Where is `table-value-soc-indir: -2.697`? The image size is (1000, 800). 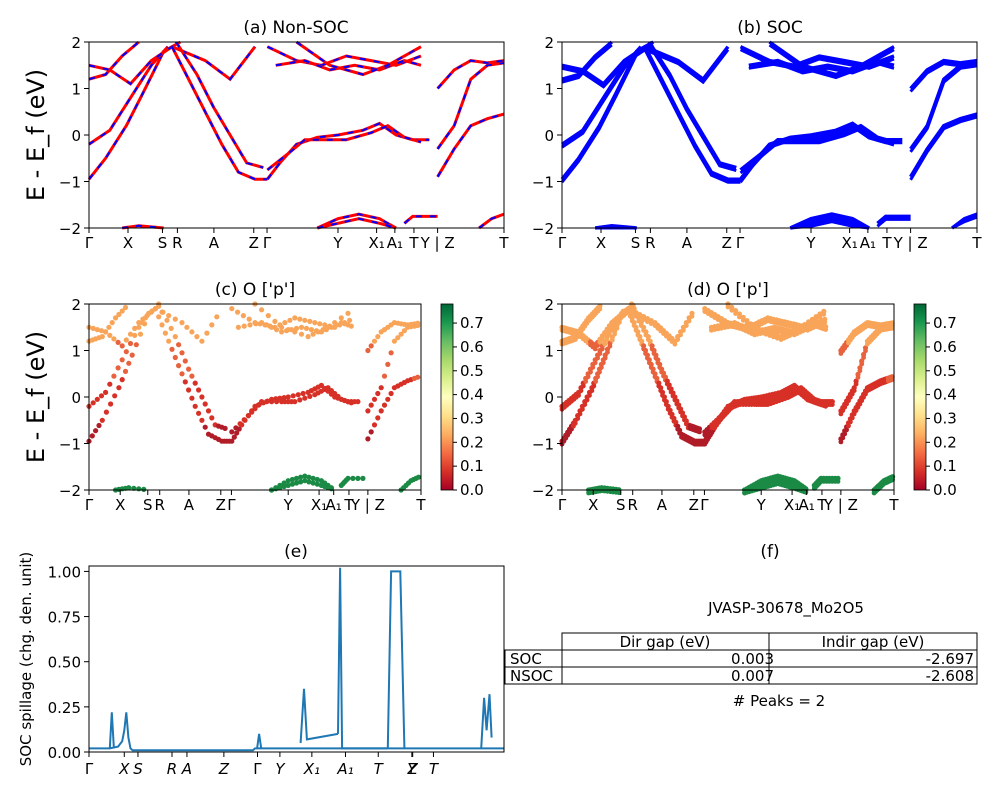 table-value-soc-indir: -2.697 is located at coordinates (950, 659).